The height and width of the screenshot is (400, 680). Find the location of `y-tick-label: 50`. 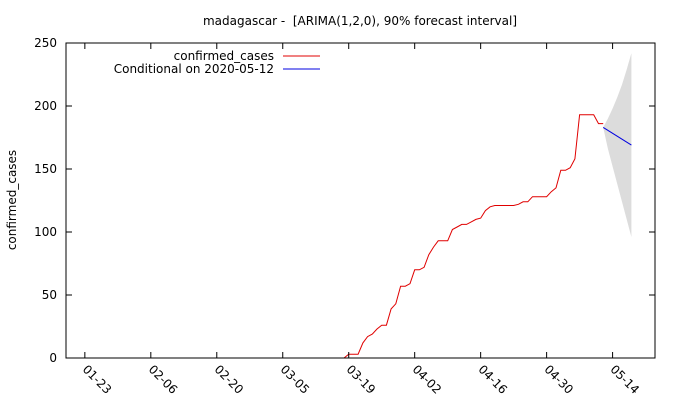

y-tick-label: 50 is located at coordinates (49, 295).